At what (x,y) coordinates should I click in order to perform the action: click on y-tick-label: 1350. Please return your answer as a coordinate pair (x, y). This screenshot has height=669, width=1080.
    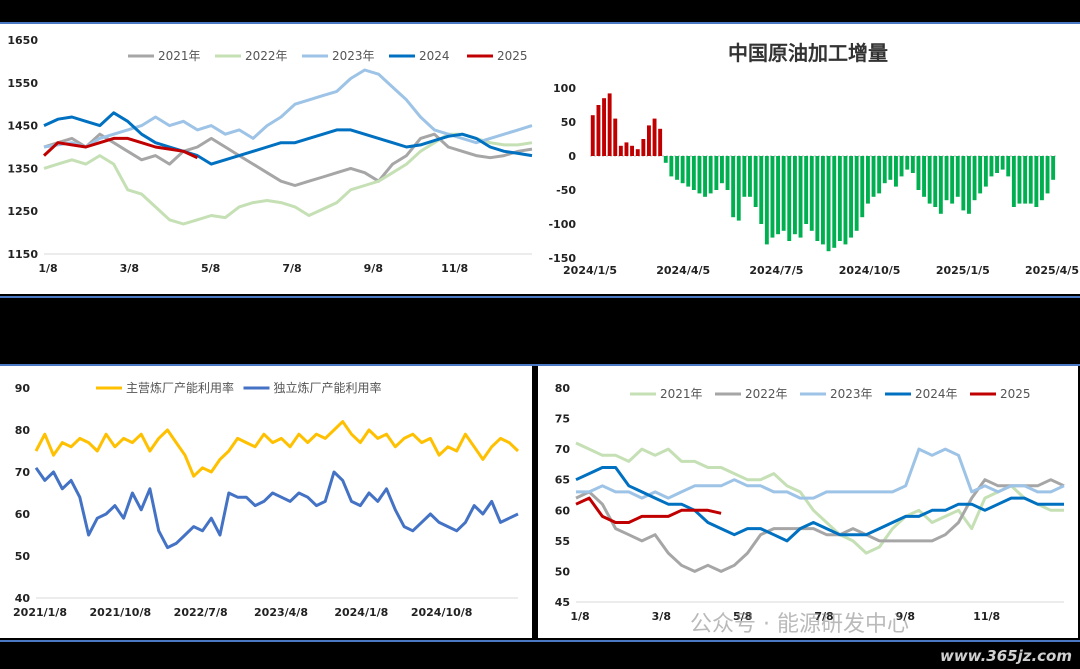
    Looking at the image, I should click on (22, 168).